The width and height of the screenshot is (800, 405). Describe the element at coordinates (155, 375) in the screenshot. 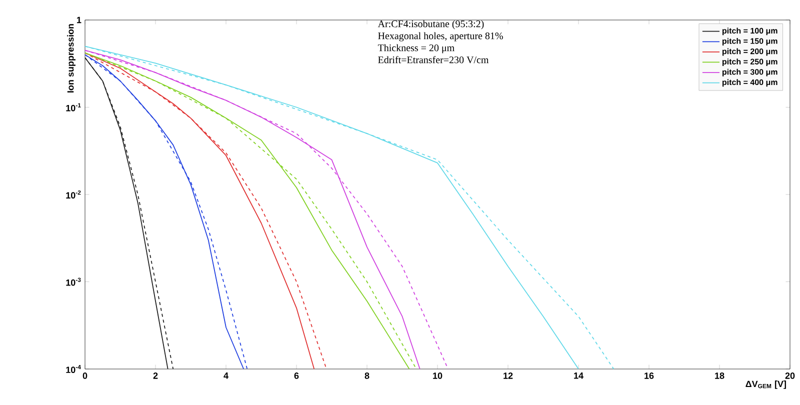

I see `x-tick-label: 2` at that location.